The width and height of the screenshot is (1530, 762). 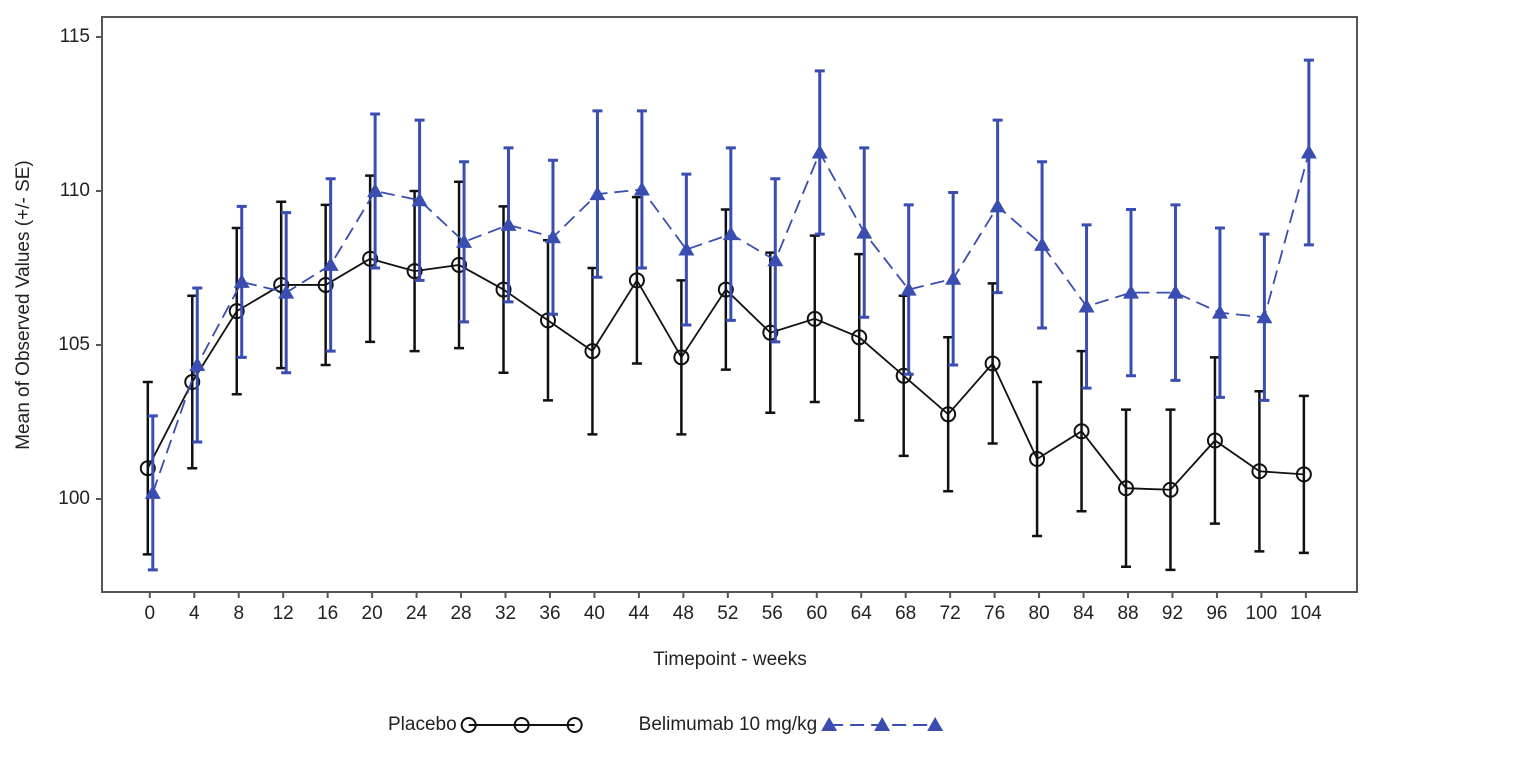 What do you see at coordinates (1039, 613) in the screenshot?
I see `x-tick-label: 80` at bounding box center [1039, 613].